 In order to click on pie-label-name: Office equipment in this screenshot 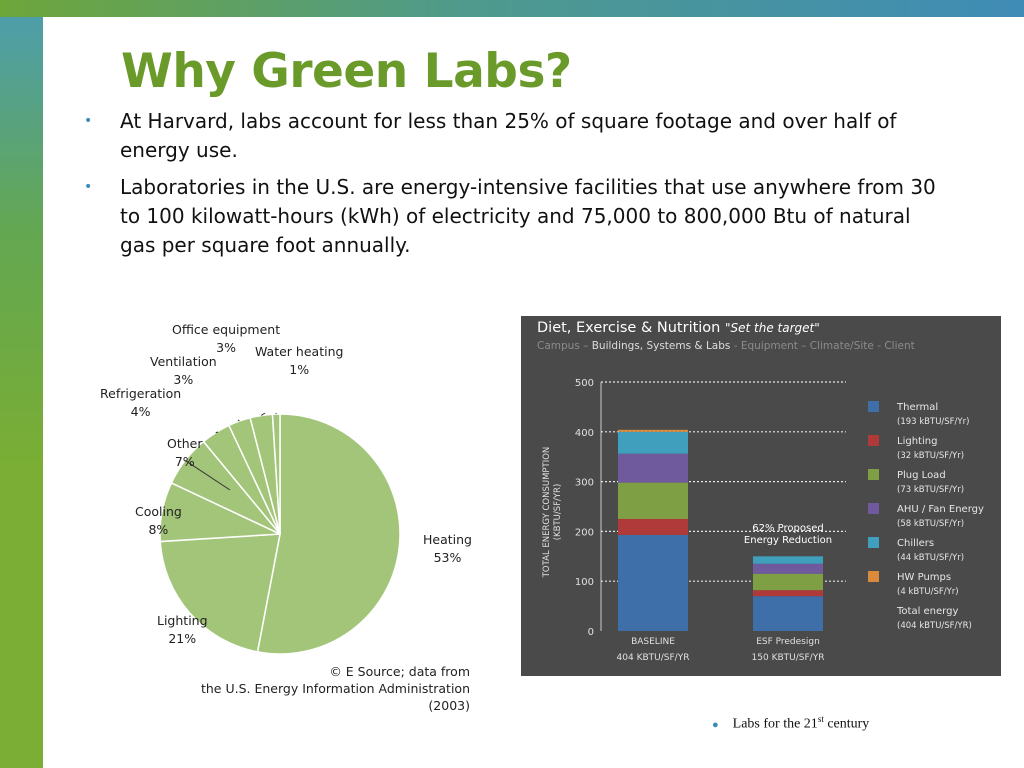, I will do `click(226, 329)`.